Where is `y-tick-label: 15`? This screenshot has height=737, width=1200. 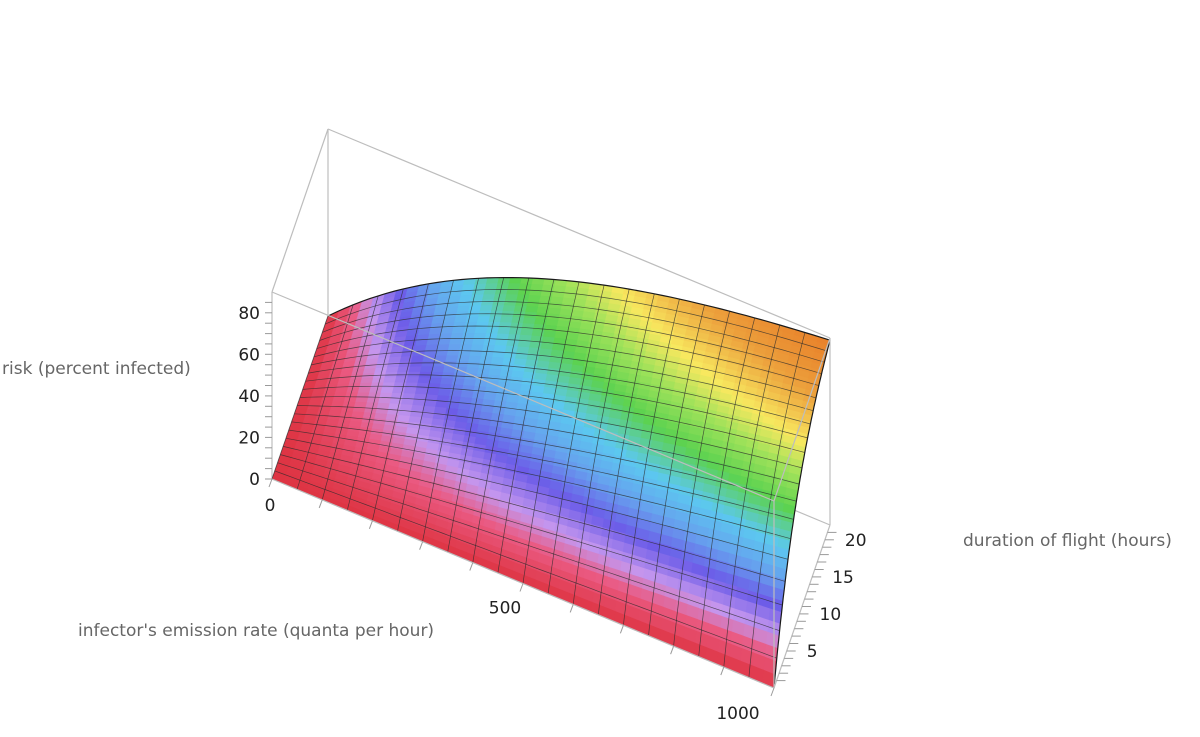 y-tick-label: 15 is located at coordinates (843, 578).